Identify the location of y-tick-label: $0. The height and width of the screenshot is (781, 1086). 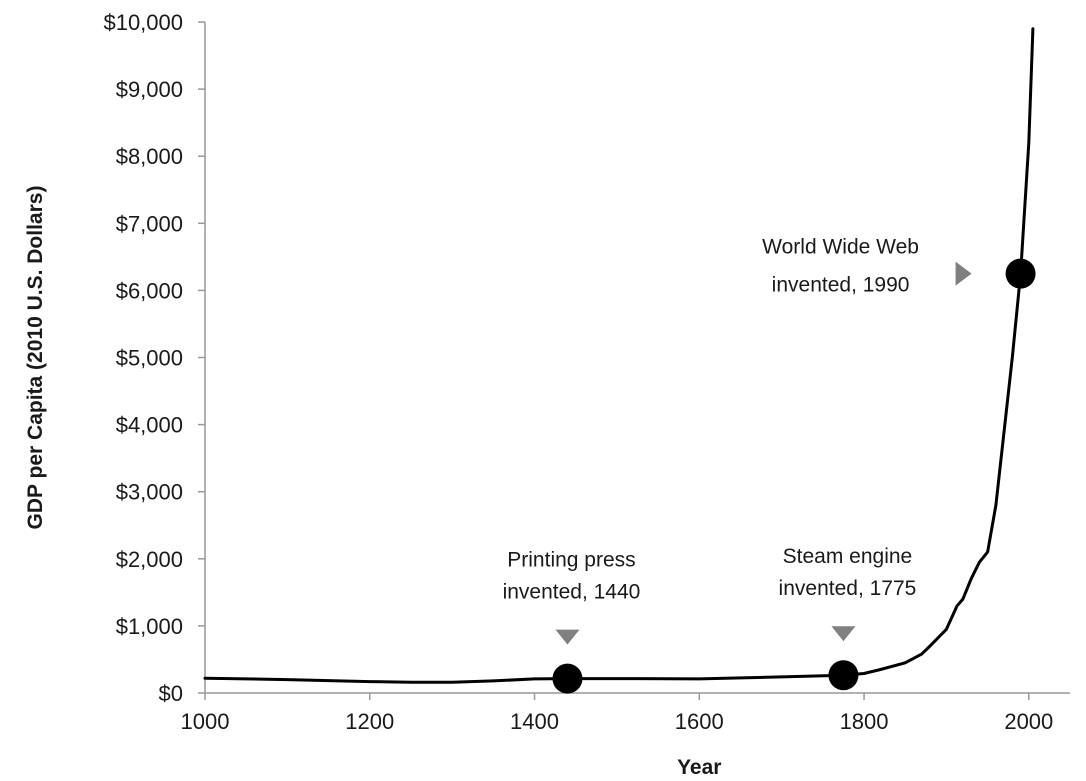
(171, 693).